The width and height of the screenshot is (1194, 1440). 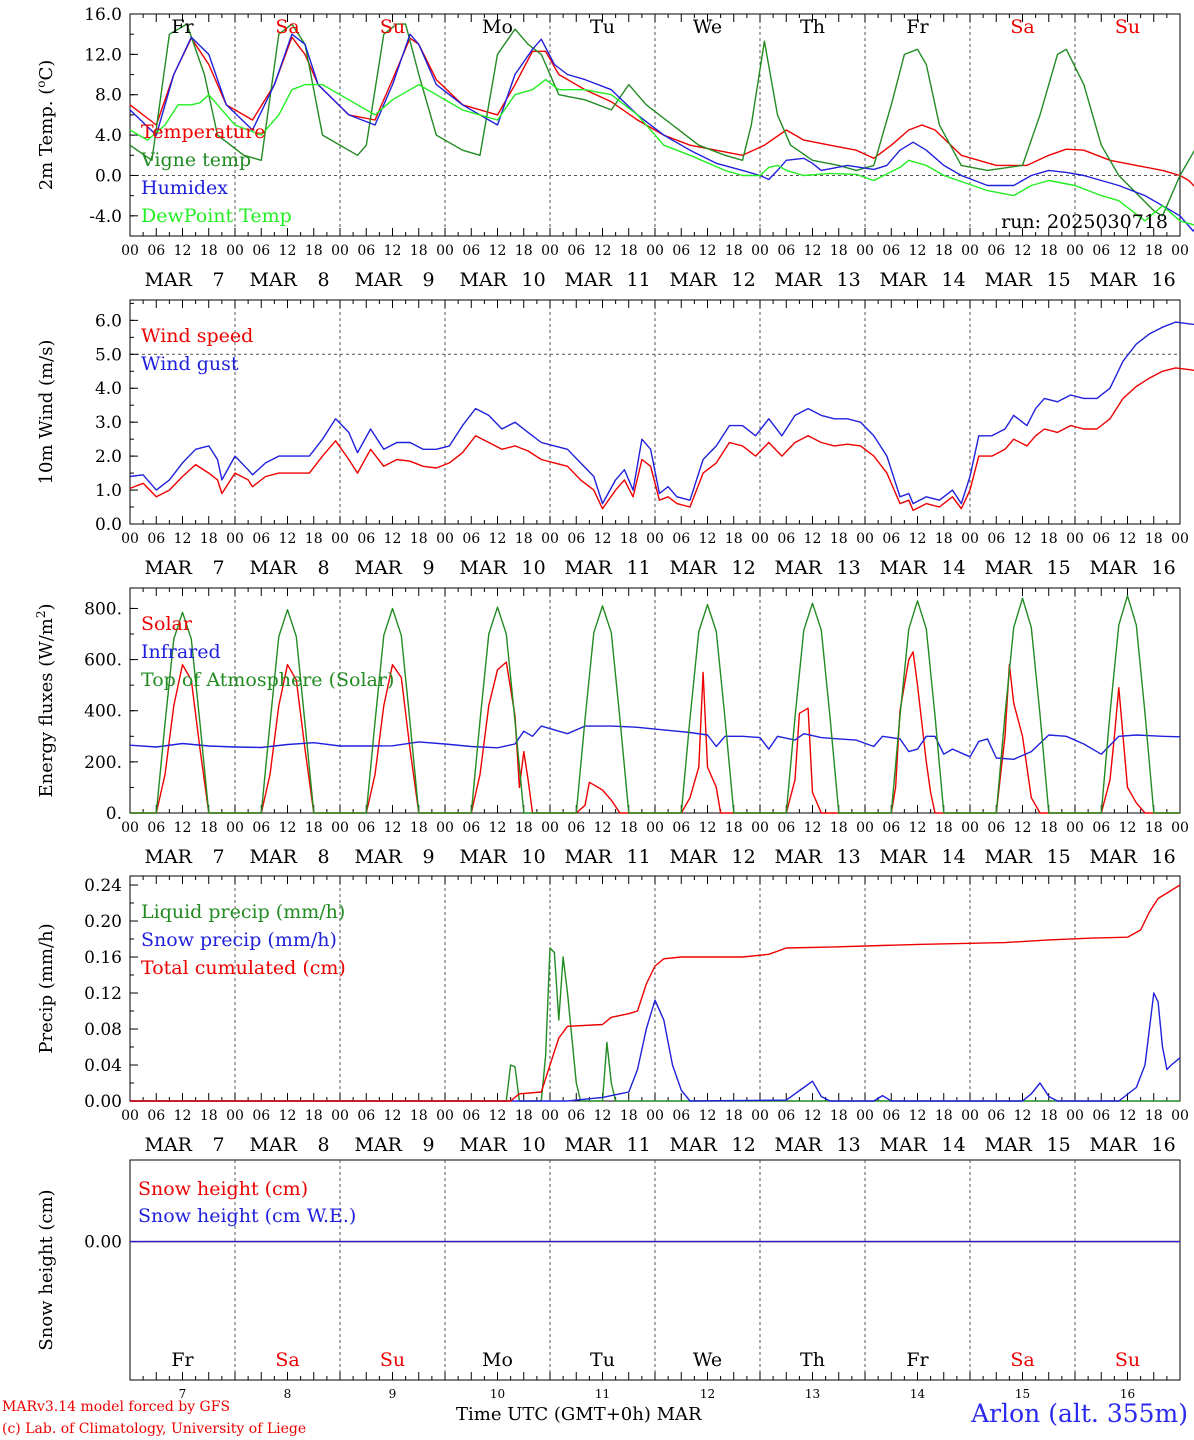 I want to click on day-number-label: 8, so click(x=324, y=857).